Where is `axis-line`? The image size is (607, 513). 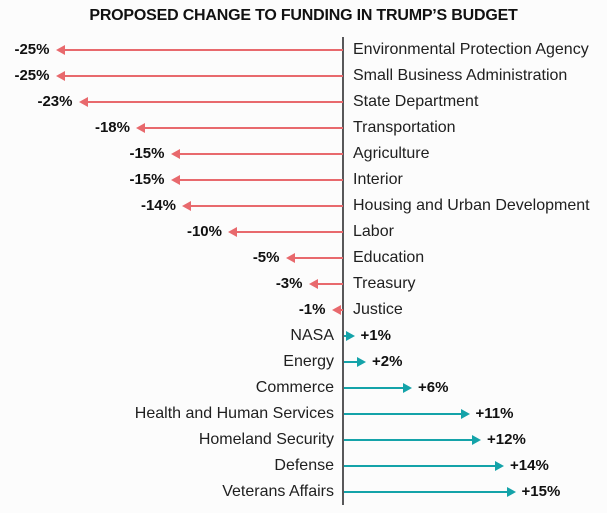 axis-line is located at coordinates (343, 271).